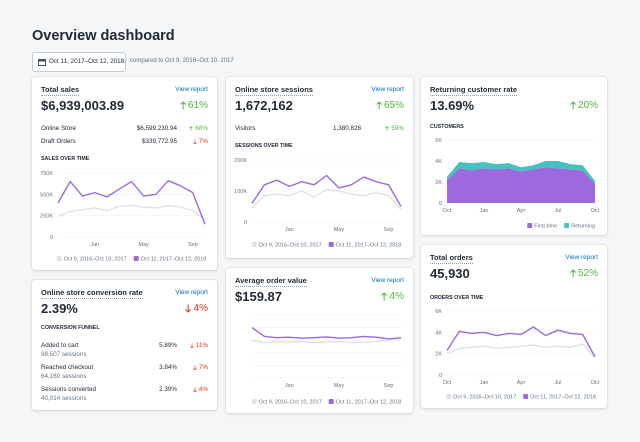 The image size is (640, 442). I want to click on card-title: Total orders, so click(451, 258).